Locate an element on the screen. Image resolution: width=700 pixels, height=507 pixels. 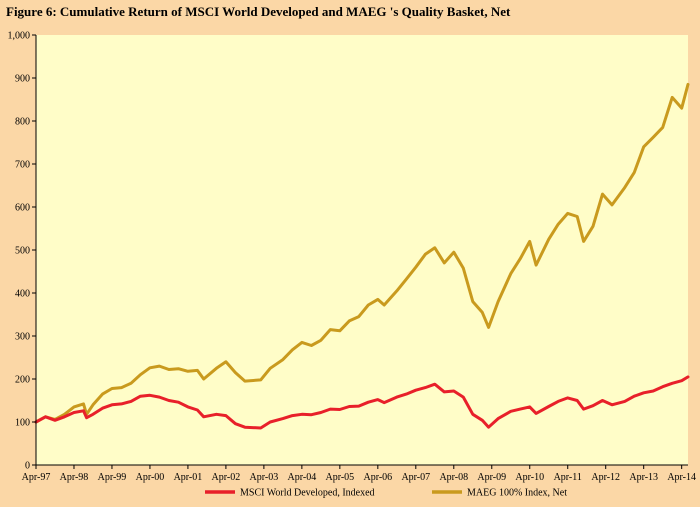
x-tick-label: Apr-05 is located at coordinates (340, 477).